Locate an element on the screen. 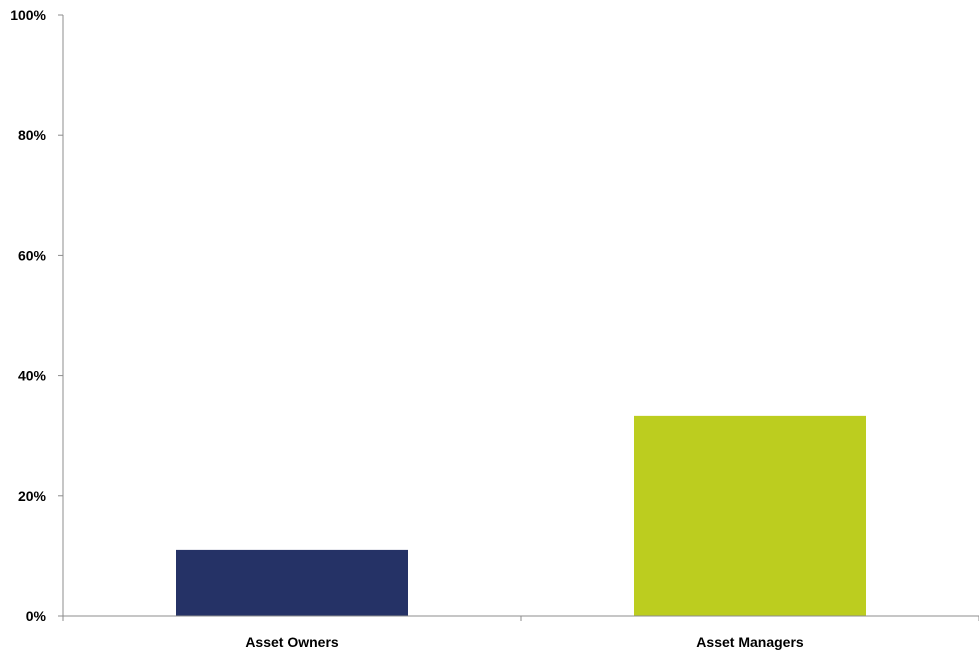 This screenshot has height=660, width=979. y-axis-ticks: 0% 20% 40% 60% 80% 100% is located at coordinates (36, 315).